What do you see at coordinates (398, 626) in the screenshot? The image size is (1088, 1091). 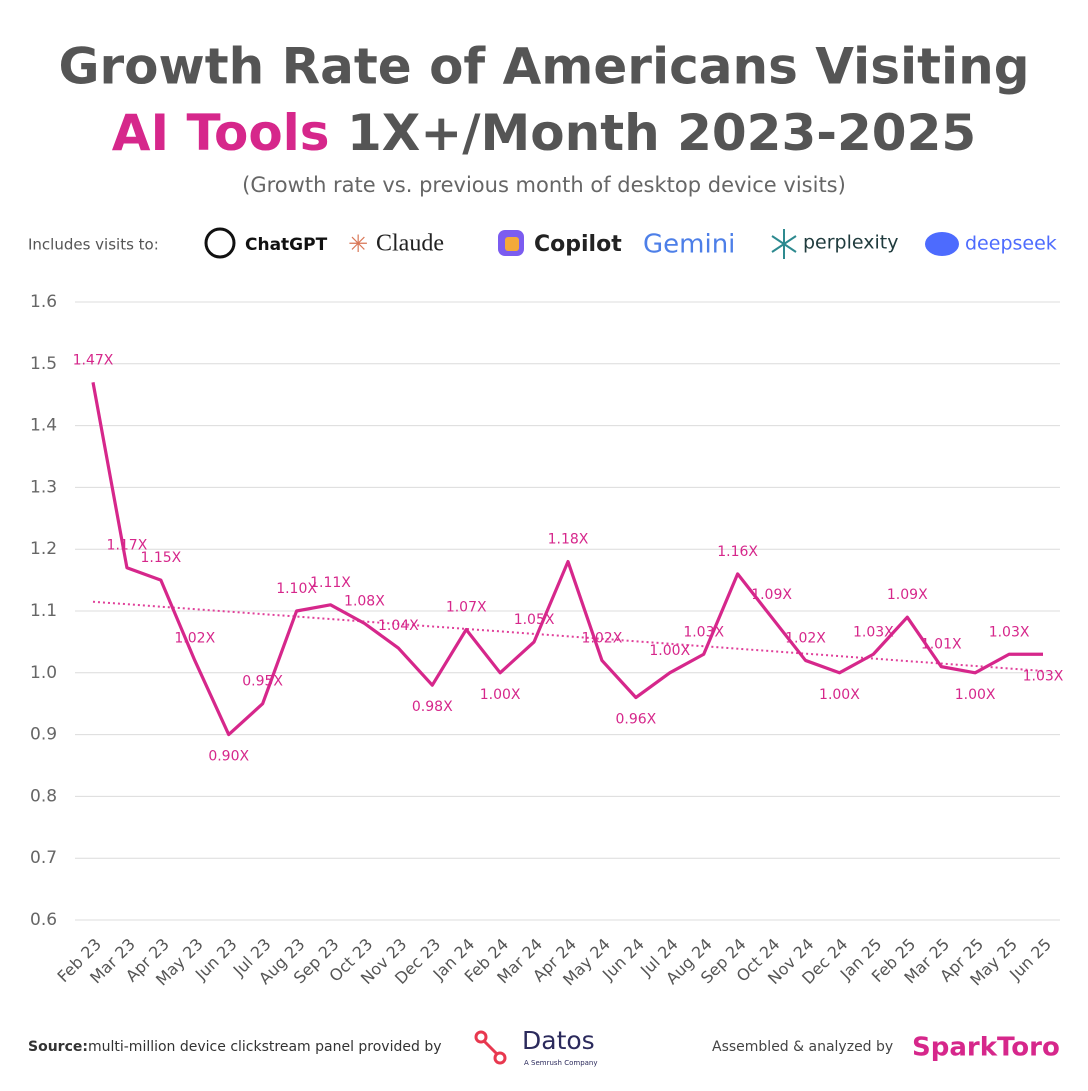 I see `data-label: 1.04X` at bounding box center [398, 626].